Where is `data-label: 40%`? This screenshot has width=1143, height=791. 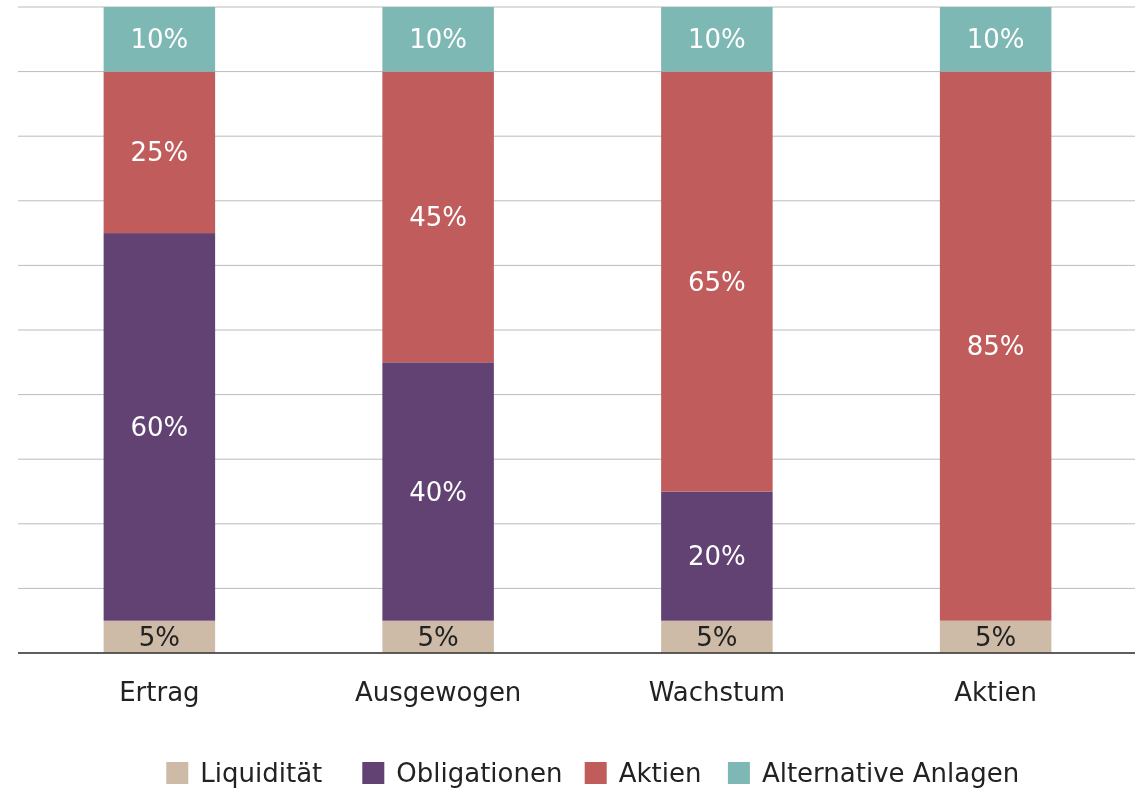 data-label: 40% is located at coordinates (438, 491).